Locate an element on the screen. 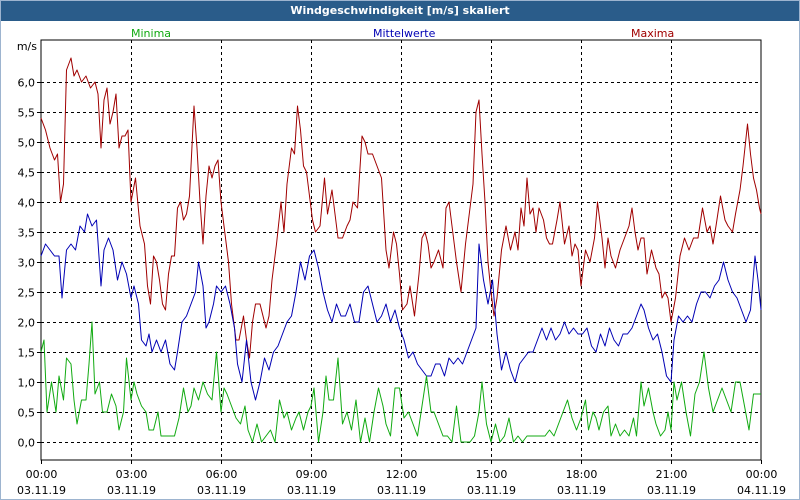 Image resolution: width=800 pixels, height=500 pixels. y-tick-label: 6,0 is located at coordinates (27, 83).